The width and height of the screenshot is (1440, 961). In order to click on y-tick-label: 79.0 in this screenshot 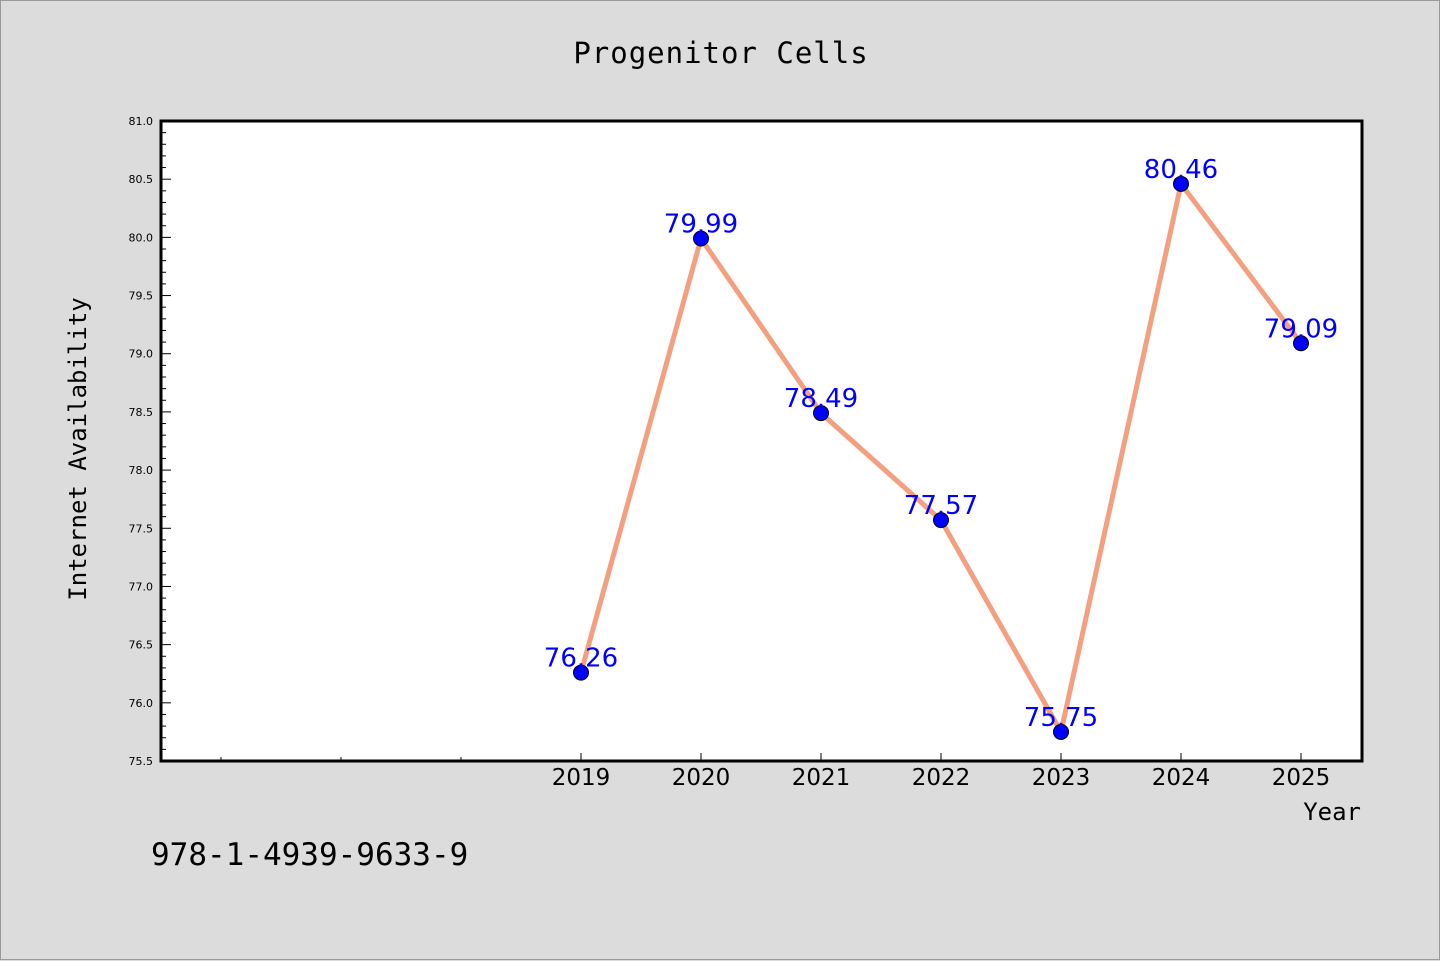, I will do `click(141, 354)`.